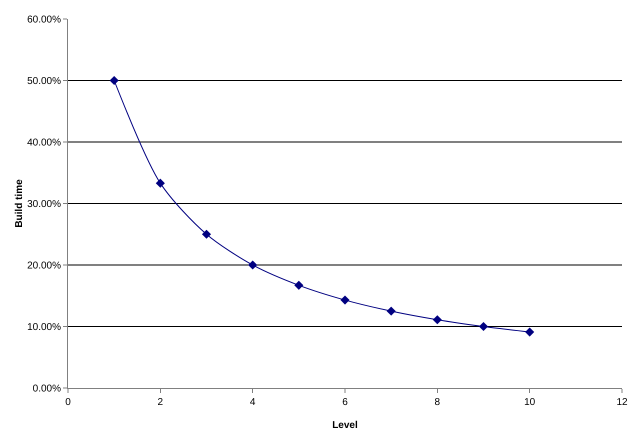 The width and height of the screenshot is (640, 438). Describe the element at coordinates (530, 402) in the screenshot. I see `x-tick-label: 10` at that location.